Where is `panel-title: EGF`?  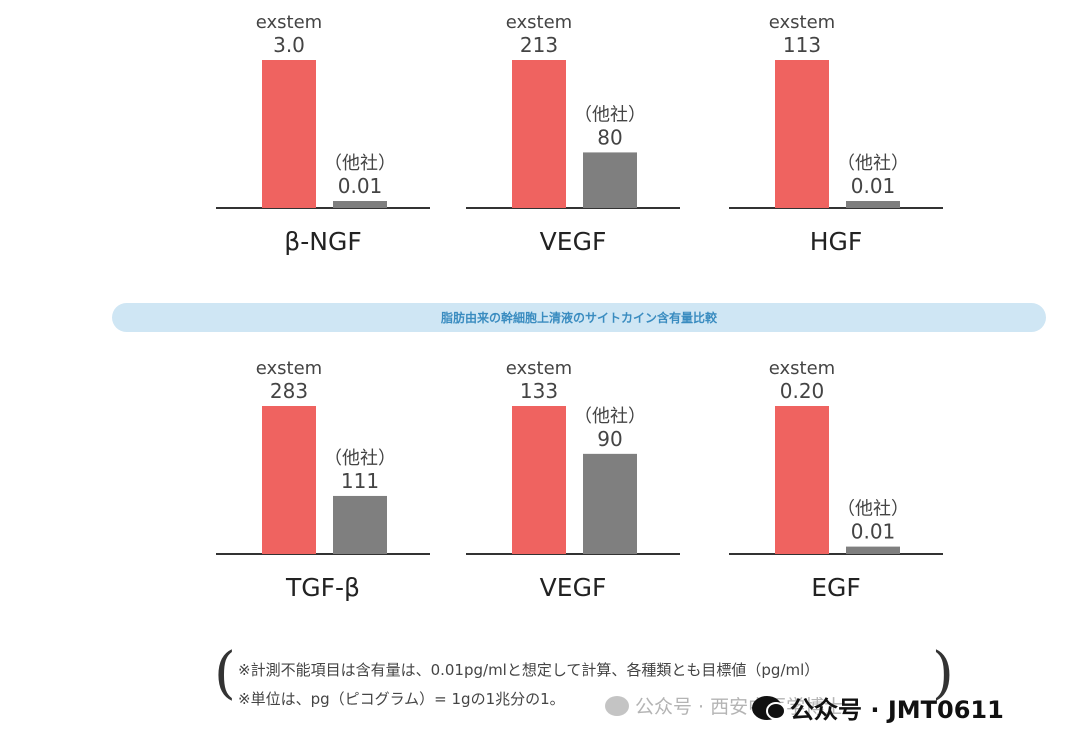
panel-title: EGF is located at coordinates (836, 587).